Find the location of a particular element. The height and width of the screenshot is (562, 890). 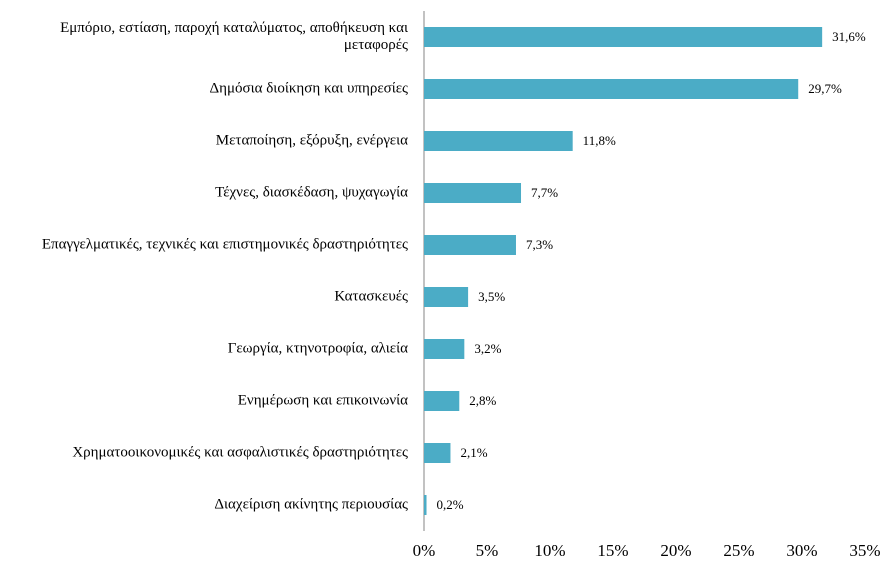

x-tick-label: 5% is located at coordinates (487, 550).